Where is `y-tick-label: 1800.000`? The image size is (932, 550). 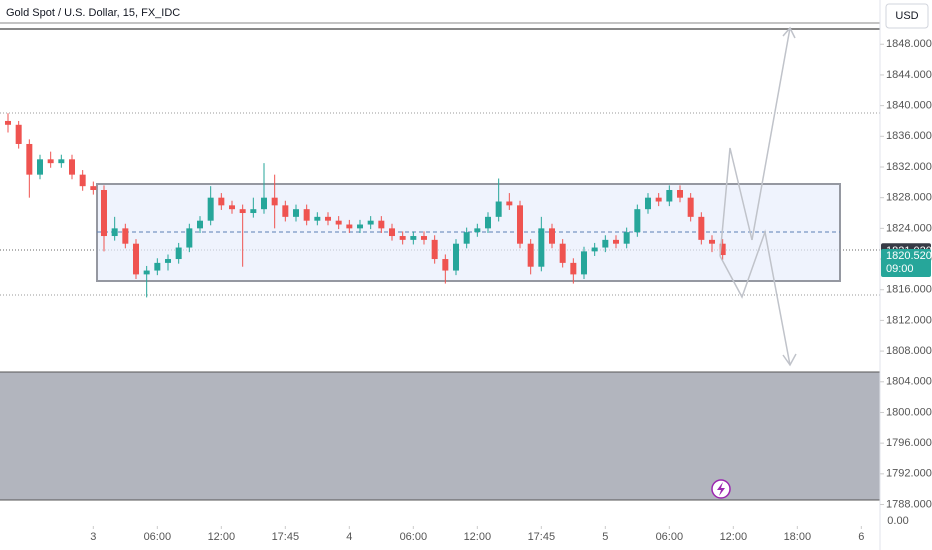
y-tick-label: 1800.000 is located at coordinates (909, 412).